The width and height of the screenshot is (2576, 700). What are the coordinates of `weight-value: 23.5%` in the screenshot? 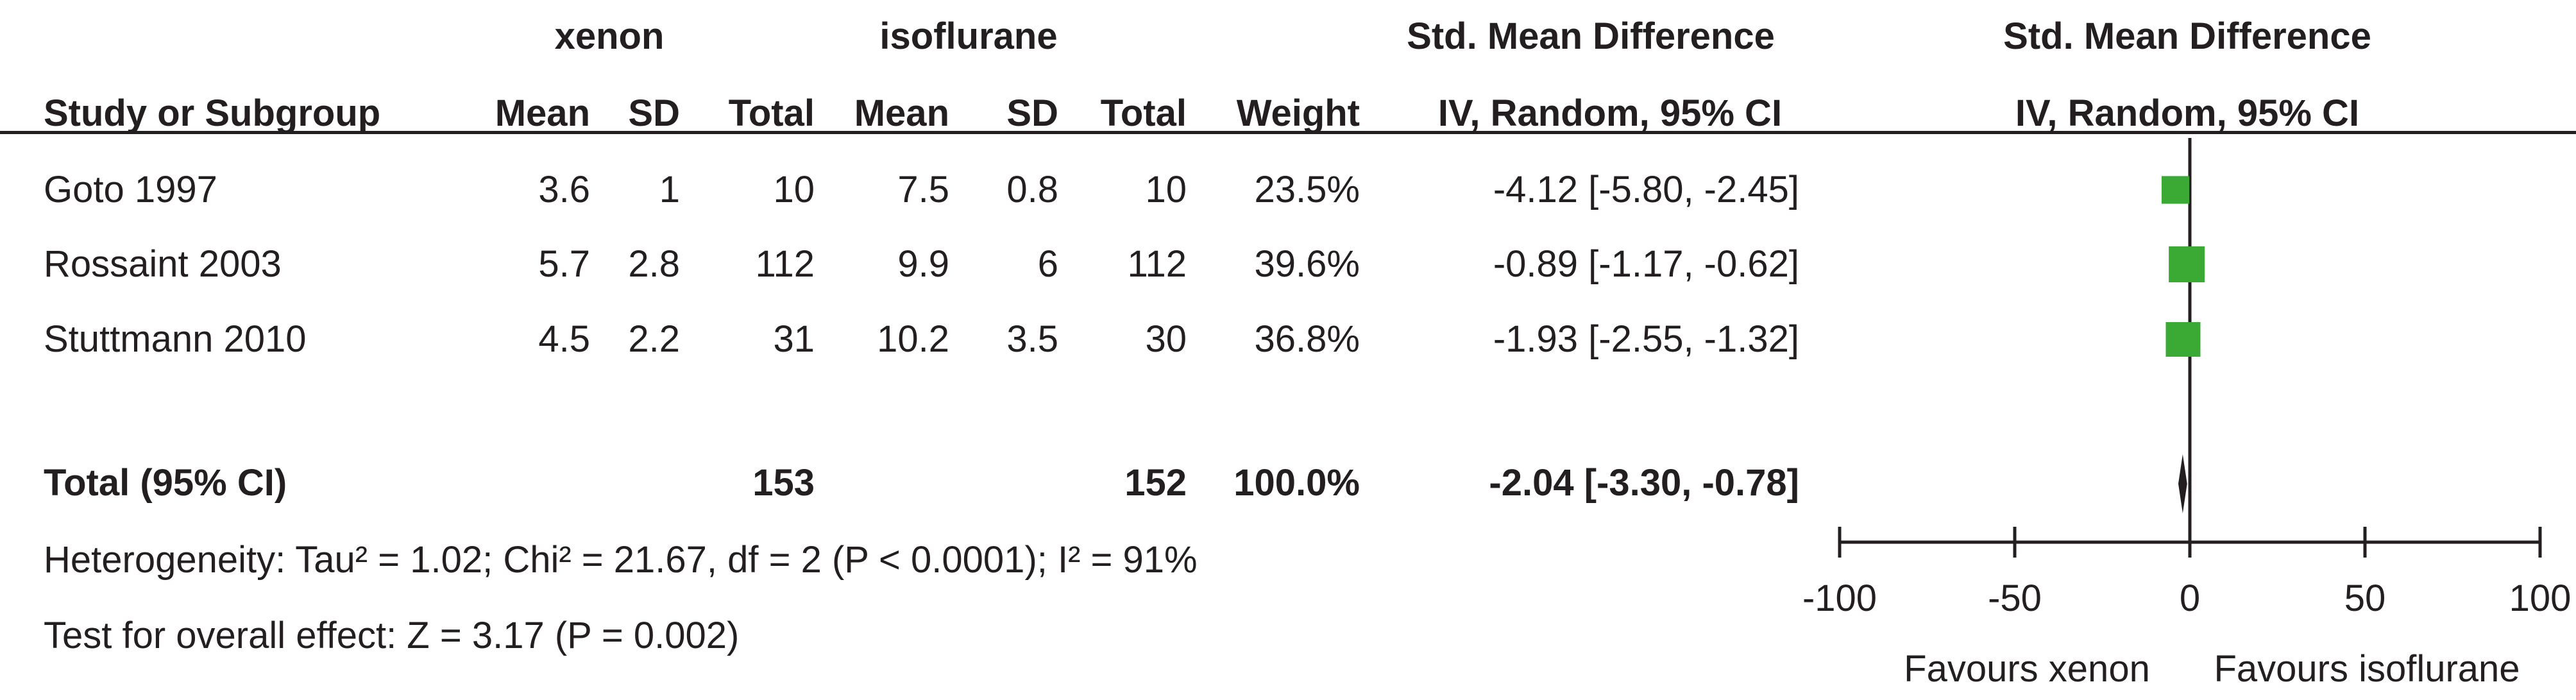 It's located at (1307, 189).